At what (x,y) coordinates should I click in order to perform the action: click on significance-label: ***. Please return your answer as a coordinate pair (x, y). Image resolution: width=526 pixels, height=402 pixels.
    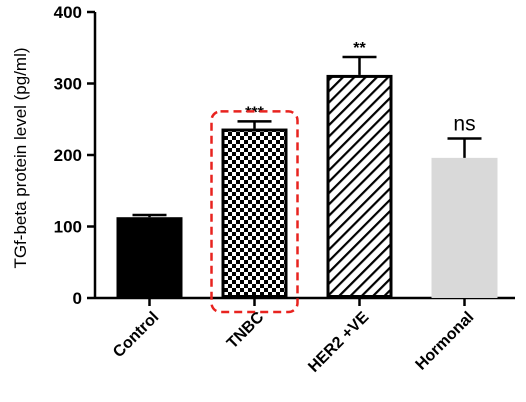
    Looking at the image, I should click on (254, 112).